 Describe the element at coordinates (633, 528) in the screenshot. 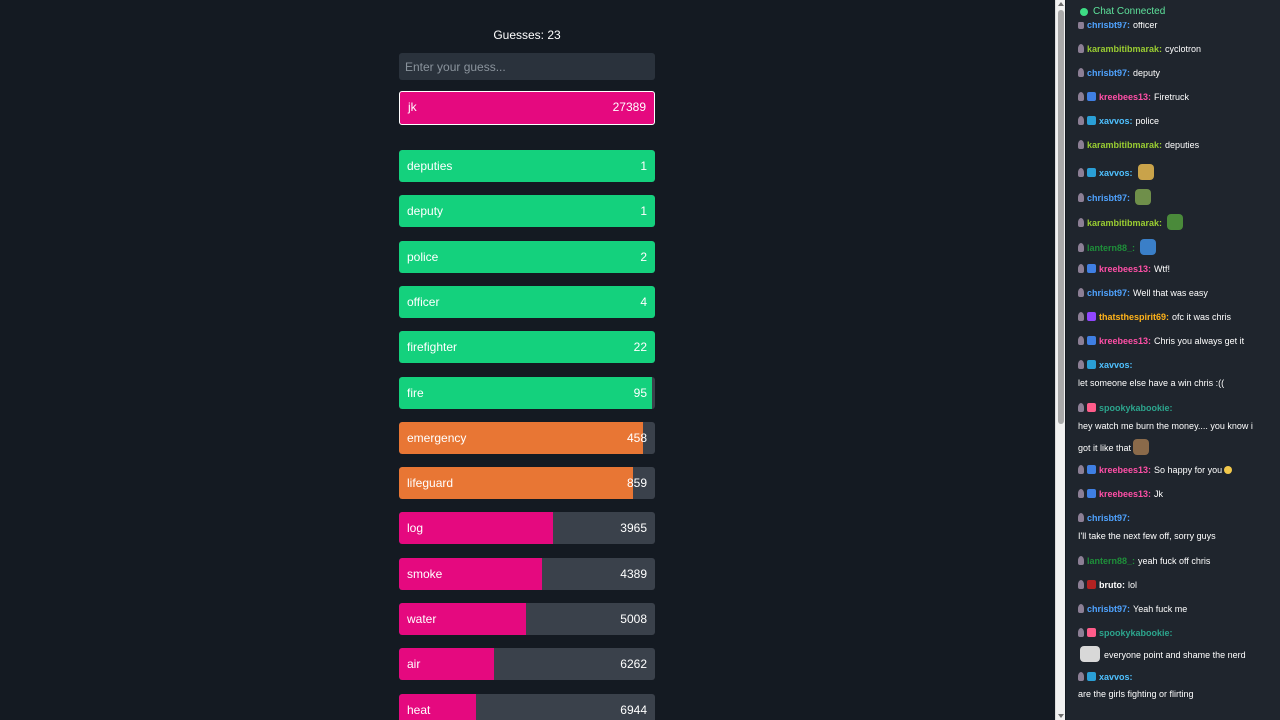

I see `guess-rank: 3965` at that location.